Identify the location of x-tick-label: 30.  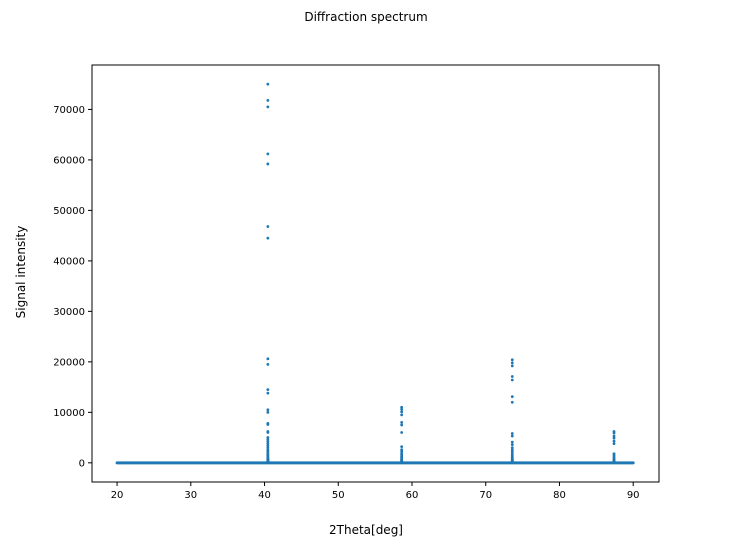
(190, 495).